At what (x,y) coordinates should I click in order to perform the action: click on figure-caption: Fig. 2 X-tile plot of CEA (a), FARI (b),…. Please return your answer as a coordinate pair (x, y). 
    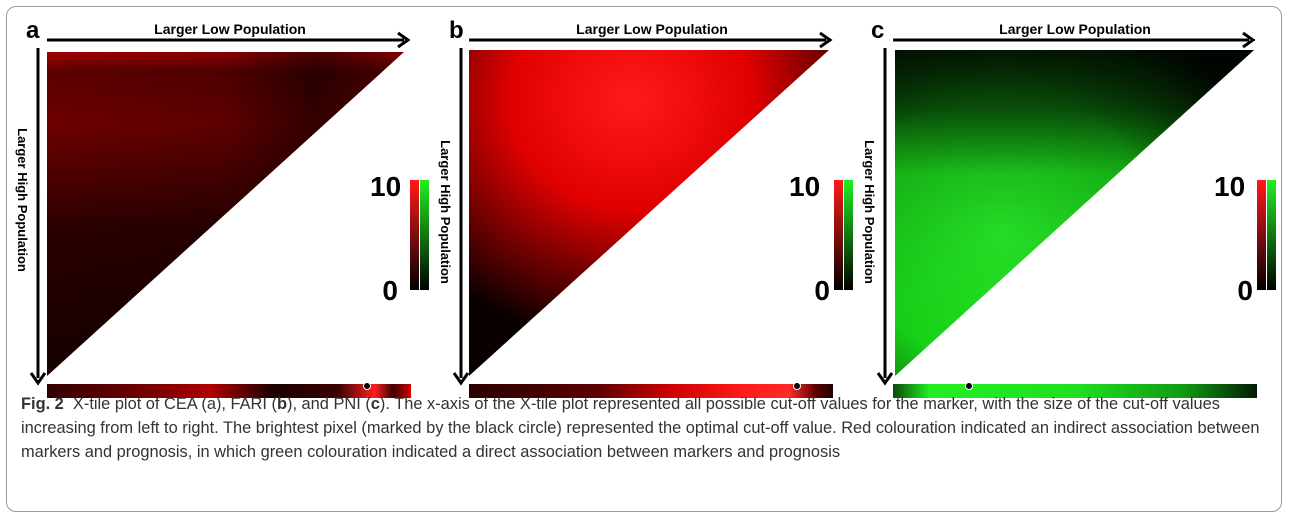
    Looking at the image, I should click on (646, 428).